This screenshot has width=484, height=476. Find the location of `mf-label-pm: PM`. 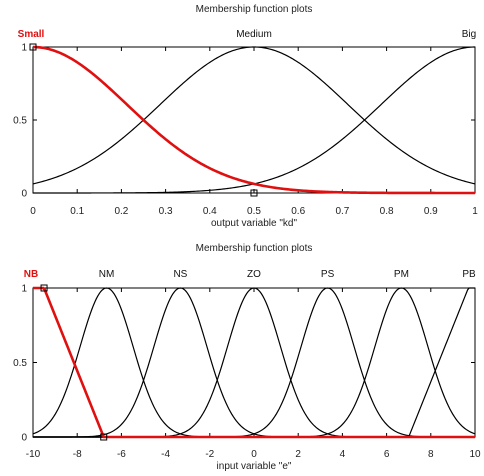

mf-label-pm: PM is located at coordinates (401, 274).